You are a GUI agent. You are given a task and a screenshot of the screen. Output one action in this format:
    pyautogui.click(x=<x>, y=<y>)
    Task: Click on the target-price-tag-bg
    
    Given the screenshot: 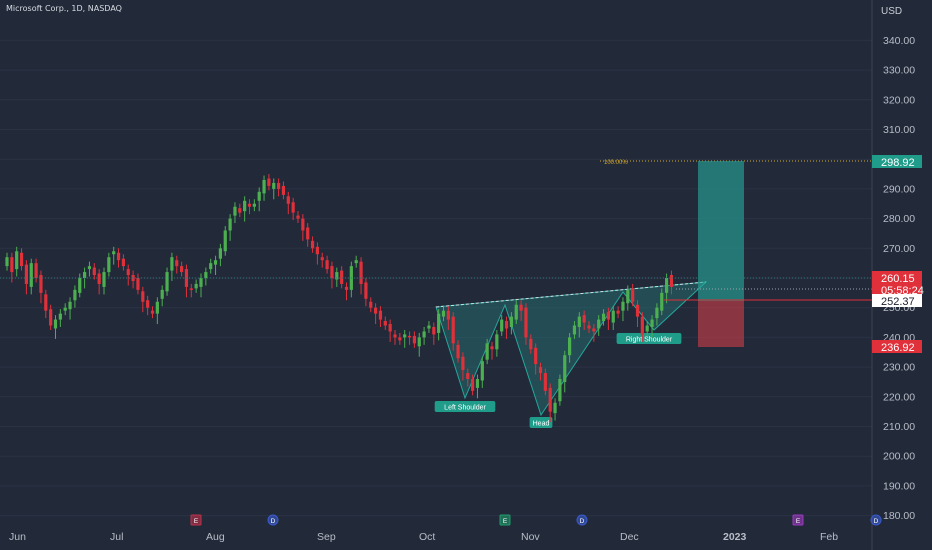 What is the action you would take?
    pyautogui.click(x=897, y=161)
    